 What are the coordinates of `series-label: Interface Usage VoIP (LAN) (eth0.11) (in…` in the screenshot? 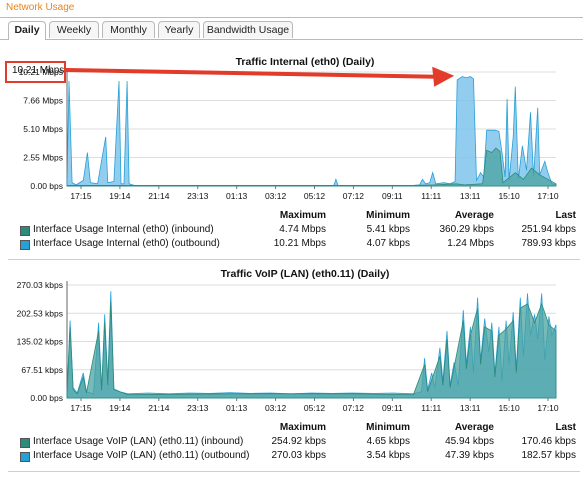 It's located at (138, 441).